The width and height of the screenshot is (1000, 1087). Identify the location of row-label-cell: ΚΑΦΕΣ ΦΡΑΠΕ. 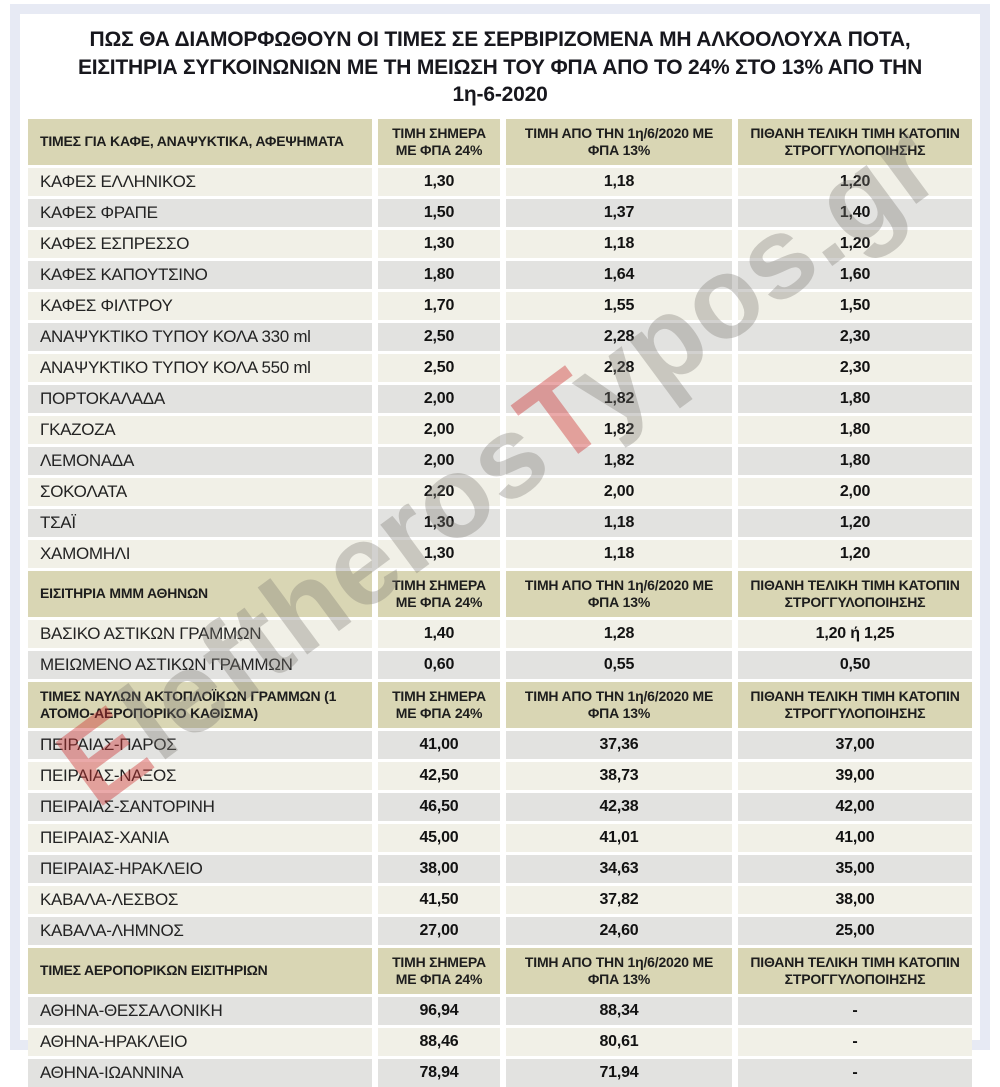
(200, 213).